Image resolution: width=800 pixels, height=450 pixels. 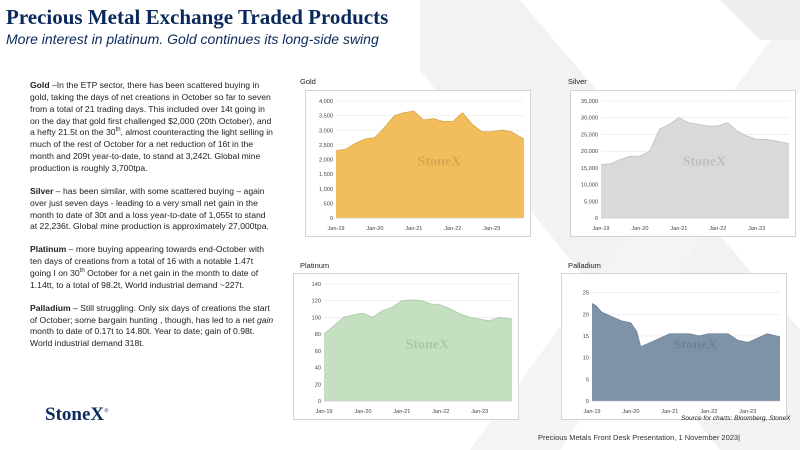 What do you see at coordinates (323, 412) in the screenshot?
I see `platinum-x-tick-label: Jan-19` at bounding box center [323, 412].